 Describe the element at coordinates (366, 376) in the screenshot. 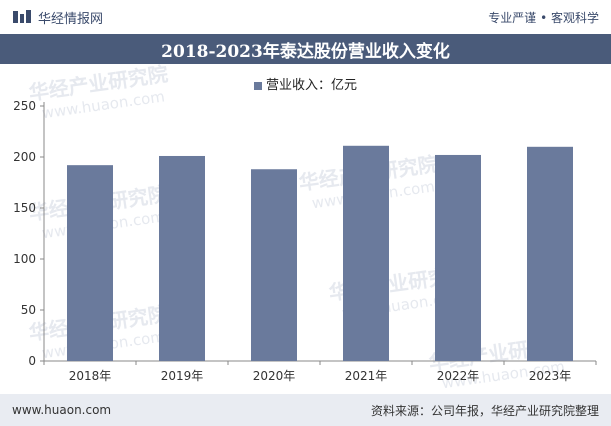

I see `x-tick-label: 2021年` at that location.